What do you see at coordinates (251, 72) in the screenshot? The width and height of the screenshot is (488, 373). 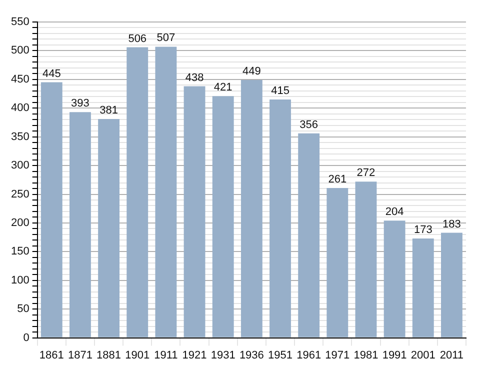 I see `data-label: 449` at bounding box center [251, 72].